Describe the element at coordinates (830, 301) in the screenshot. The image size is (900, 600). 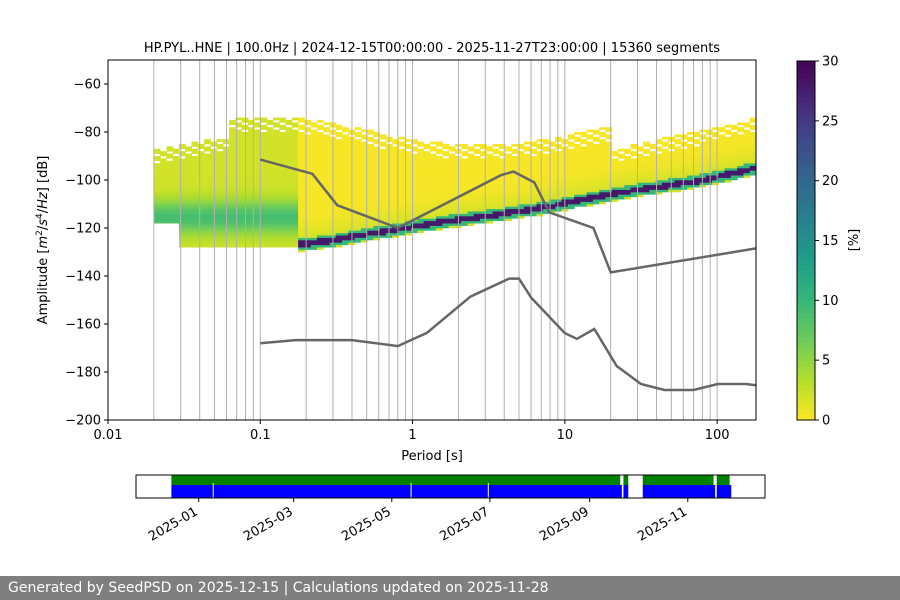
I see `colorbar-tick-label: 10` at that location.